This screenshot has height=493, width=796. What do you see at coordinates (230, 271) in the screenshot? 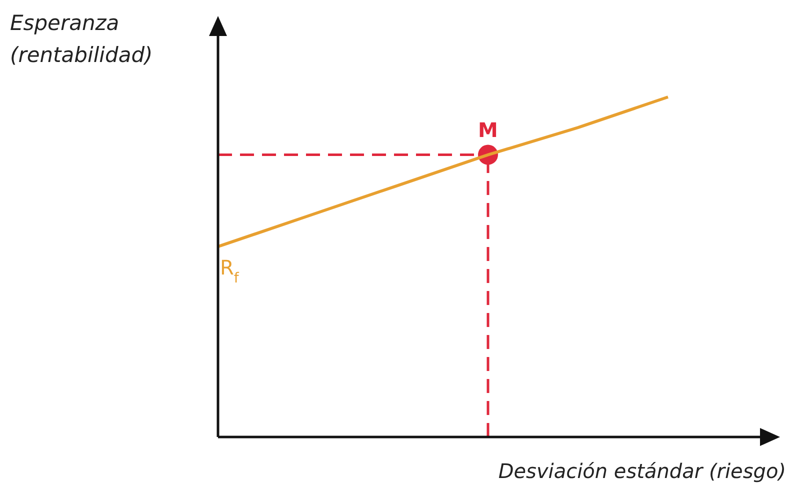
I see `series-label: R$_{f}$` at bounding box center [230, 271].